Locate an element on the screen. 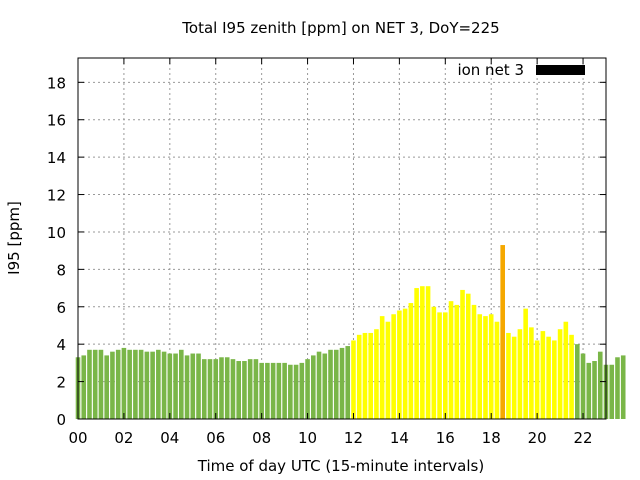  x-tick-label: 18 is located at coordinates (491, 438).